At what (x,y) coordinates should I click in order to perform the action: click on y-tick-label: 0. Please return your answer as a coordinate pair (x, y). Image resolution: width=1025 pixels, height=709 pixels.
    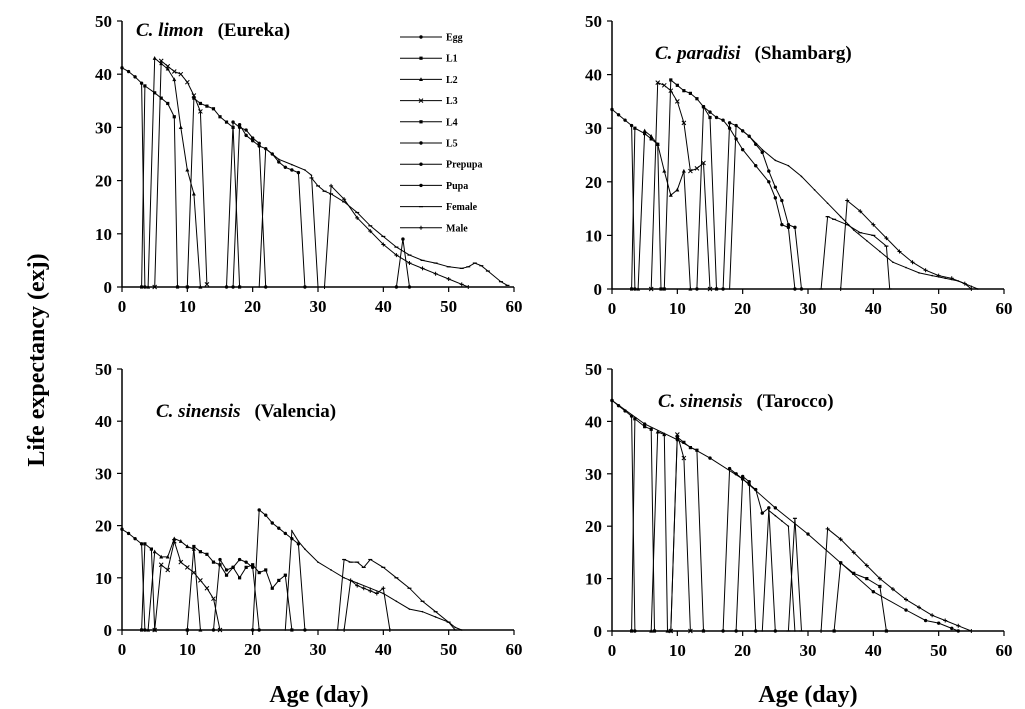
    Looking at the image, I should click on (598, 289).